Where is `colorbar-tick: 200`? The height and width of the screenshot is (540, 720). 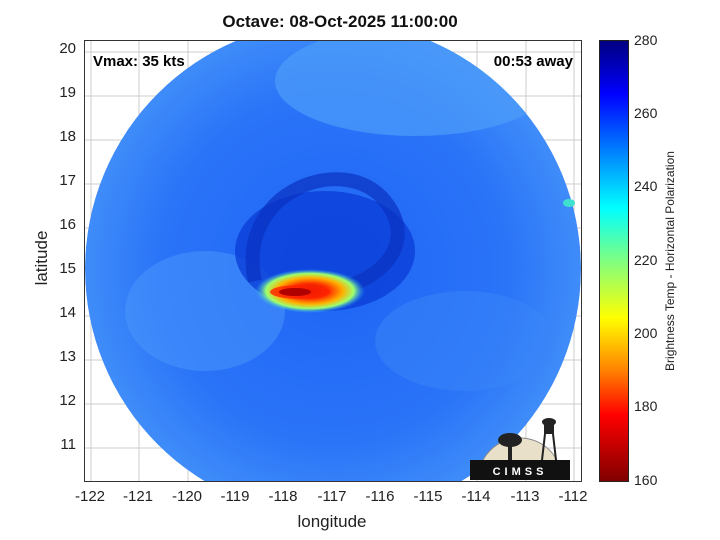
colorbar-tick: 200 is located at coordinates (646, 333).